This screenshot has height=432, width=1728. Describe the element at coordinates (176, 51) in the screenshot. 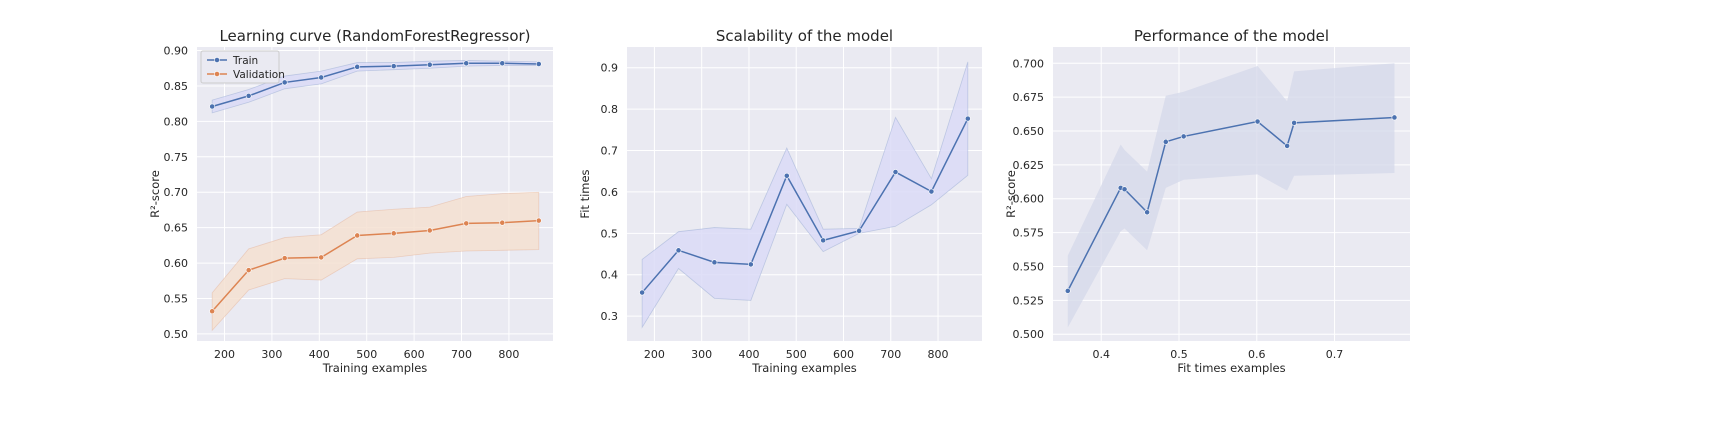

I see `y-tick-label: 0.90` at that location.